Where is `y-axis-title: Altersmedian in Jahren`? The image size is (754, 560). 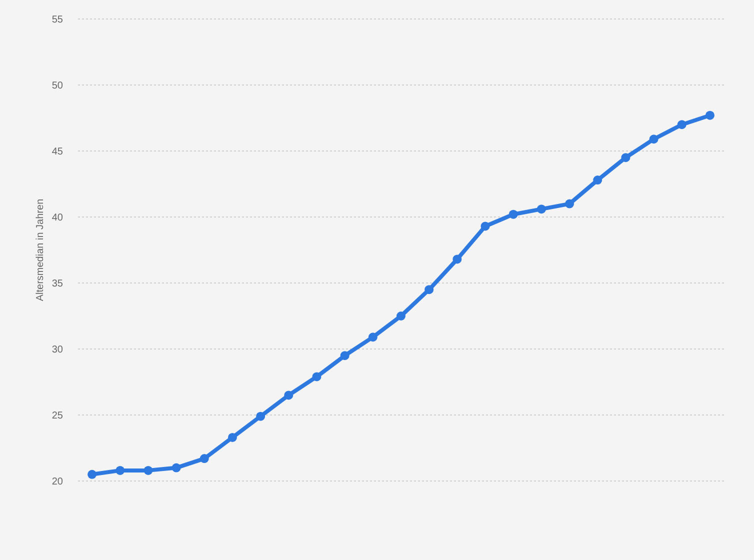 y-axis-title: Altersmedian in Jahren is located at coordinates (40, 250).